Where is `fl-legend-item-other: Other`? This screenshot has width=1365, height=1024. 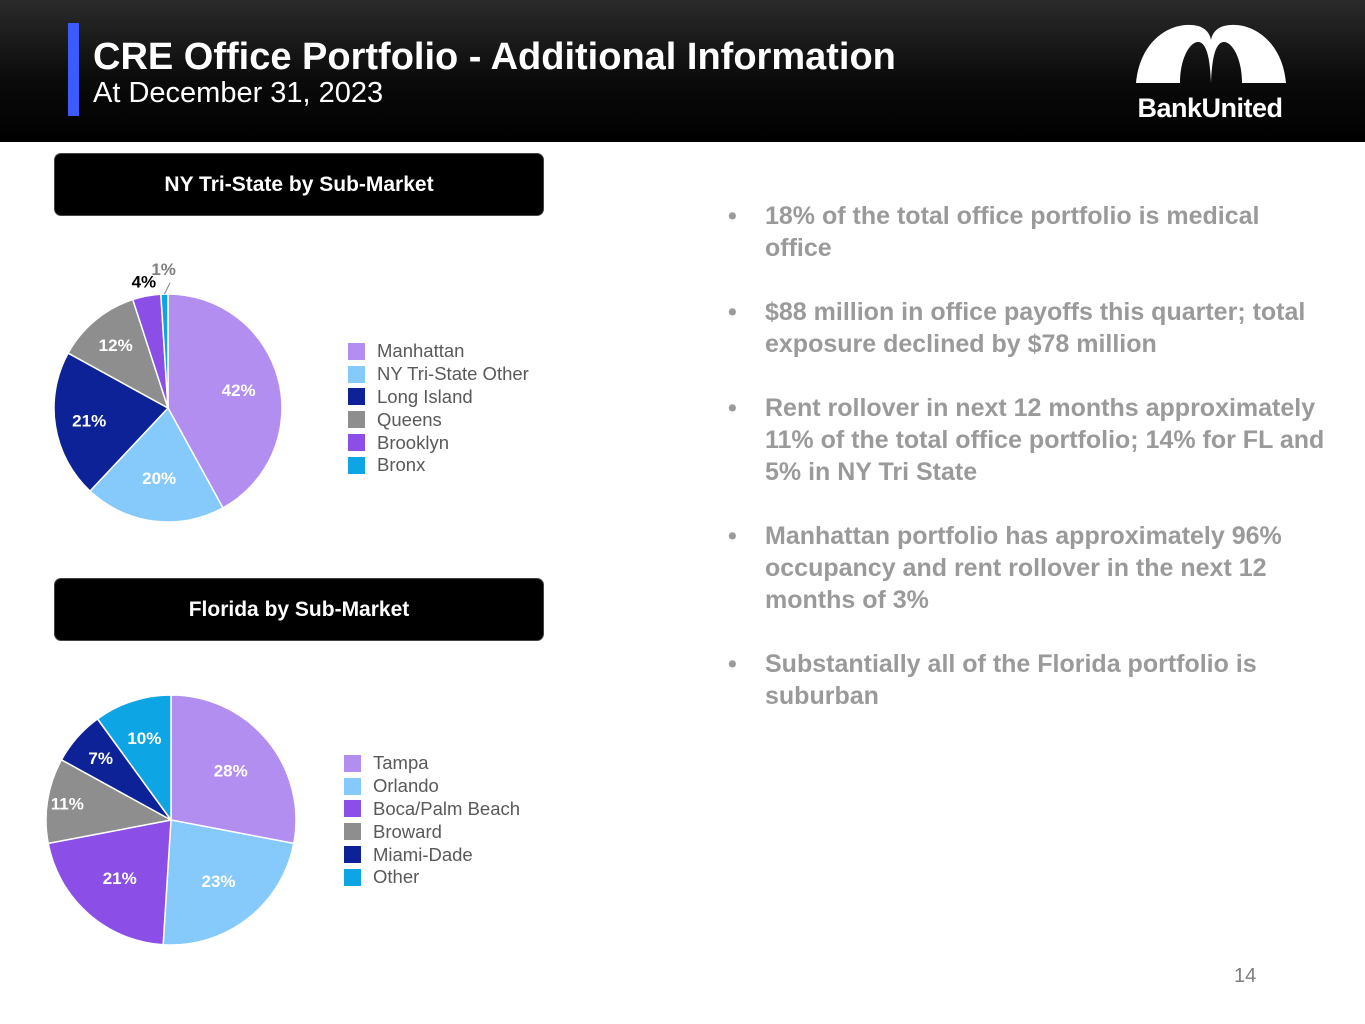
fl-legend-item-other: Other is located at coordinates (432, 877).